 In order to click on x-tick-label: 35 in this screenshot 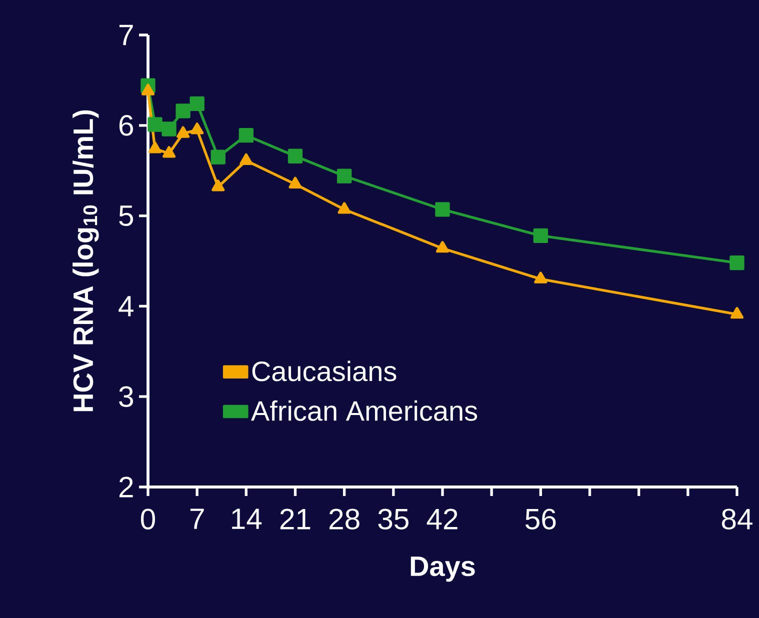, I will do `click(393, 519)`.